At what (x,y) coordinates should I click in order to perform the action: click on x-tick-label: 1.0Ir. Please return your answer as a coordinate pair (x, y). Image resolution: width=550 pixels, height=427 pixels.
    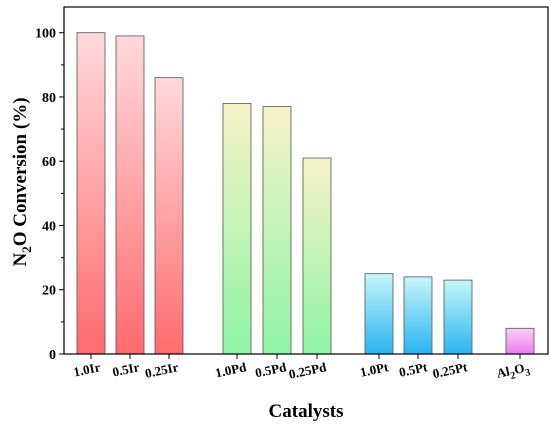
    Looking at the image, I should click on (87, 369).